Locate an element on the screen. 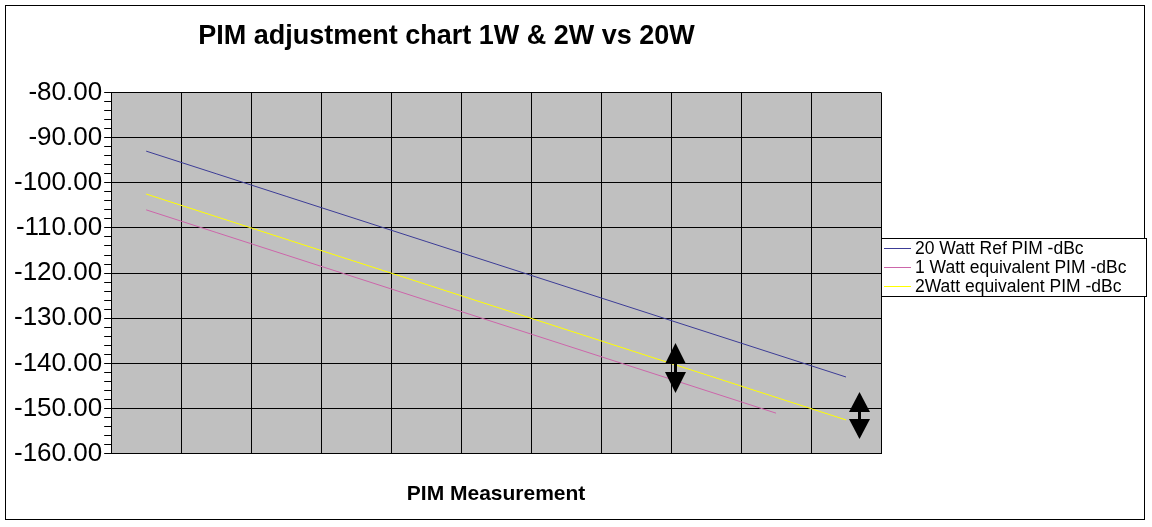 This screenshot has height=527, width=1152. y-tick-label: -120.00 is located at coordinates (58, 271).